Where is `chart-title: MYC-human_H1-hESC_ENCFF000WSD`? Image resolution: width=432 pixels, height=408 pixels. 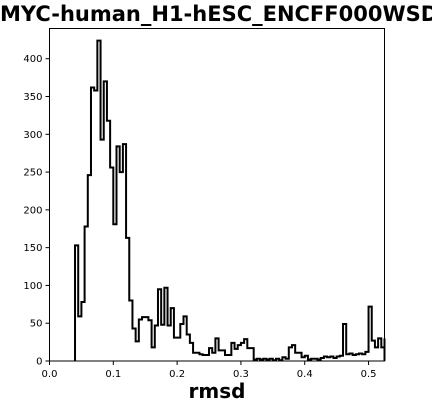 chart-title: MYC-human_H1-hESC_ENCFF000WSD is located at coordinates (216, 14).